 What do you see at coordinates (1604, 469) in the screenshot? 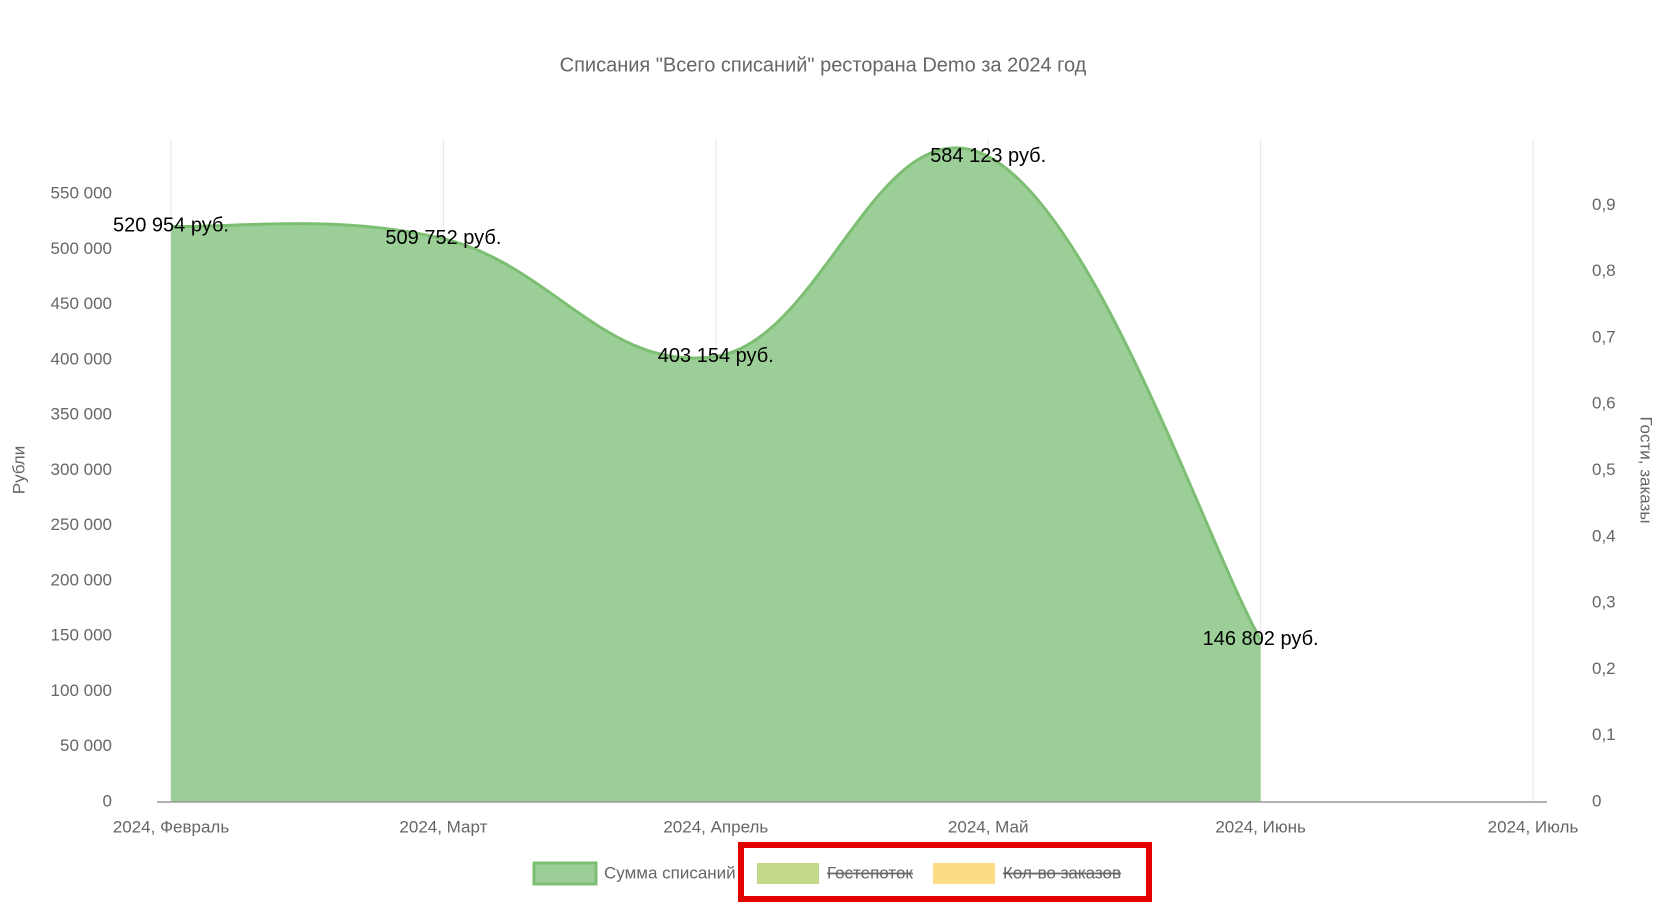
I see `y2-tick-label: 0,5` at bounding box center [1604, 469].